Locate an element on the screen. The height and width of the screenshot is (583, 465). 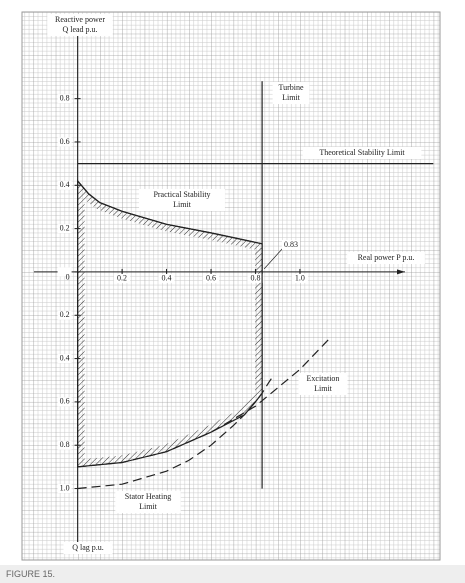
annotation: Practical Stability is located at coordinates (181, 194).